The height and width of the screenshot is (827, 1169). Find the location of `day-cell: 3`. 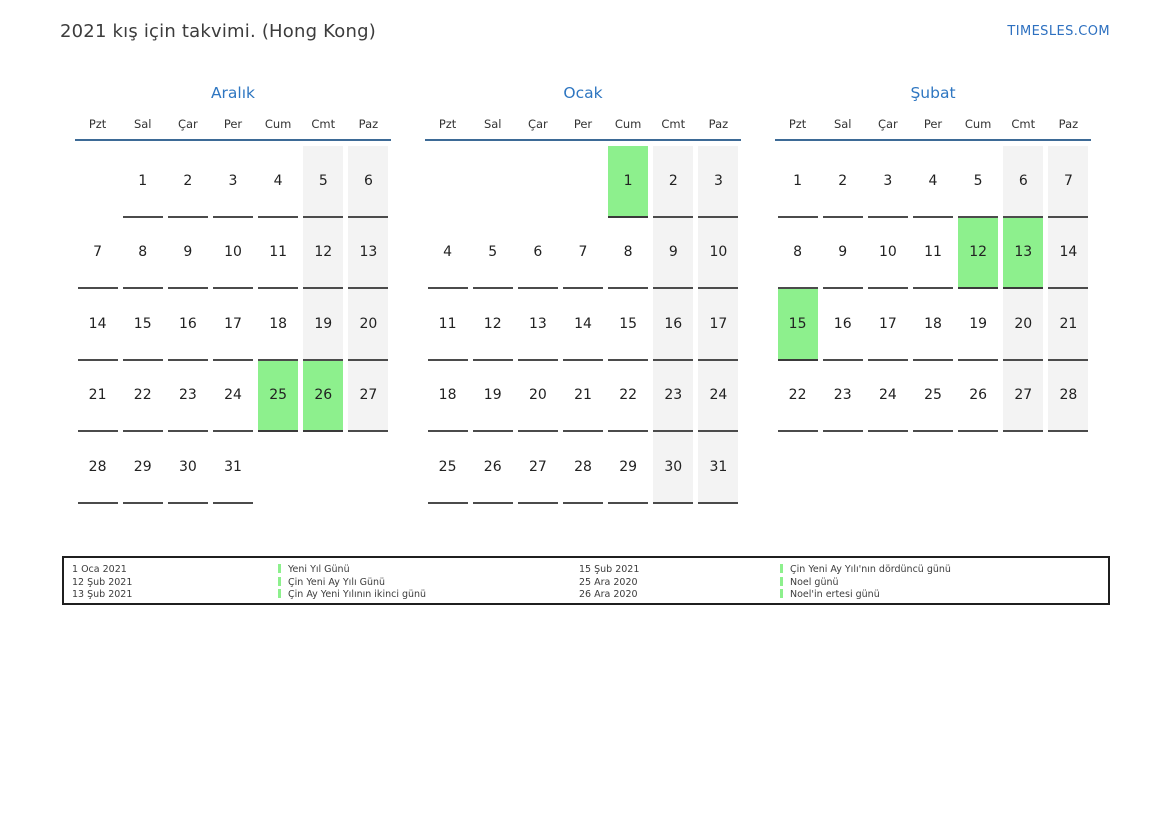

day-cell: 3 is located at coordinates (887, 182).